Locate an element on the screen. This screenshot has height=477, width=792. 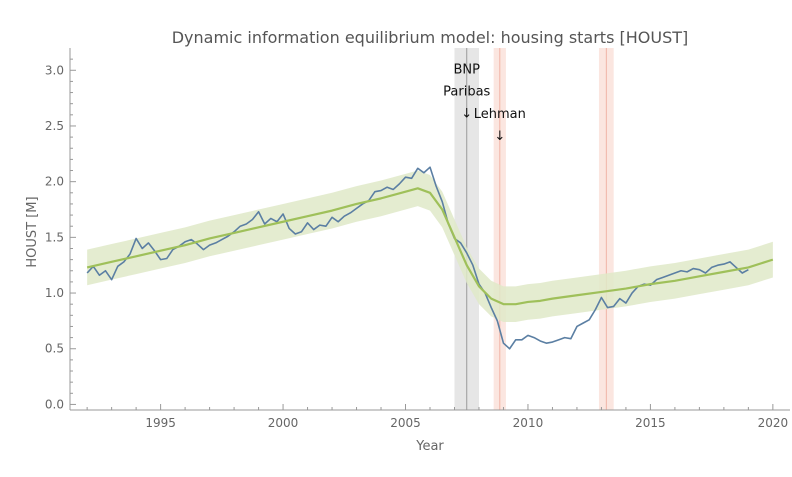
annotation-1-line-1: BNP is located at coordinates (466, 70).